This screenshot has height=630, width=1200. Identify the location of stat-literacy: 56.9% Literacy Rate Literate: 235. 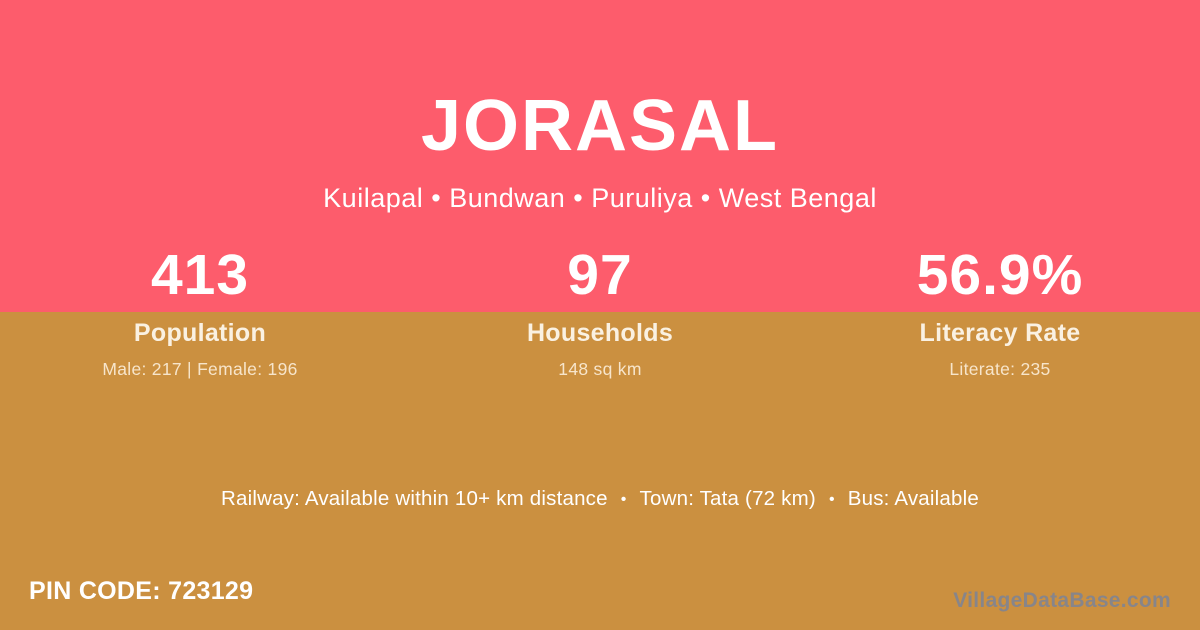
(1000, 313).